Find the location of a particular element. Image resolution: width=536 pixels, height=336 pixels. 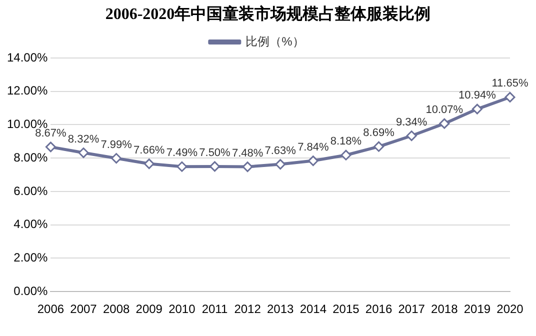

legend-label: 比例（%） is located at coordinates (275, 41).